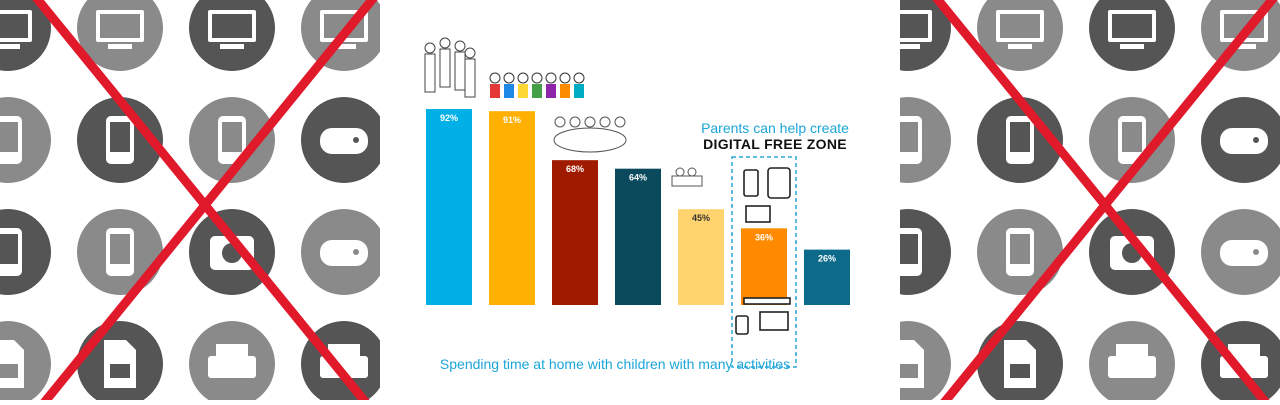  Describe the element at coordinates (701, 218) in the screenshot. I see `bar-value-label-5: 45%` at that location.